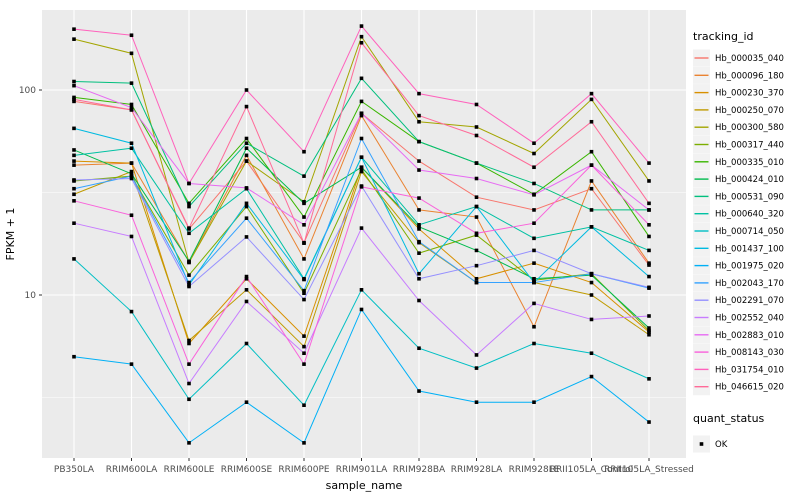  What do you see at coordinates (738, 387) in the screenshot?
I see `legend-item-Hb_046615_020: Hb_046615_020` at bounding box center [738, 387].